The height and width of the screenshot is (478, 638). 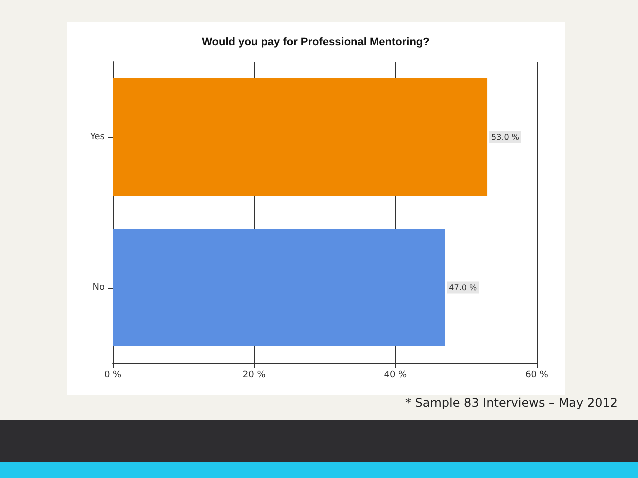 What do you see at coordinates (97, 137) in the screenshot?
I see `y-tick-label: Yes` at bounding box center [97, 137].